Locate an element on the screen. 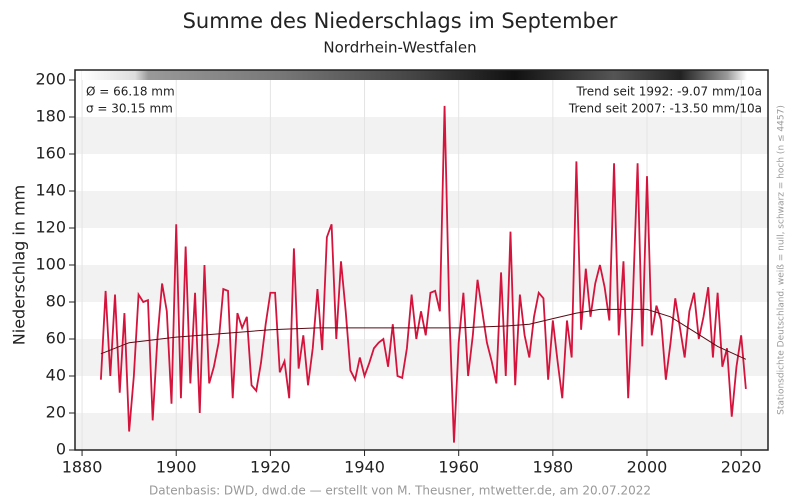 The height and width of the screenshot is (504, 800). y-tick-label: 160 is located at coordinates (50, 153).